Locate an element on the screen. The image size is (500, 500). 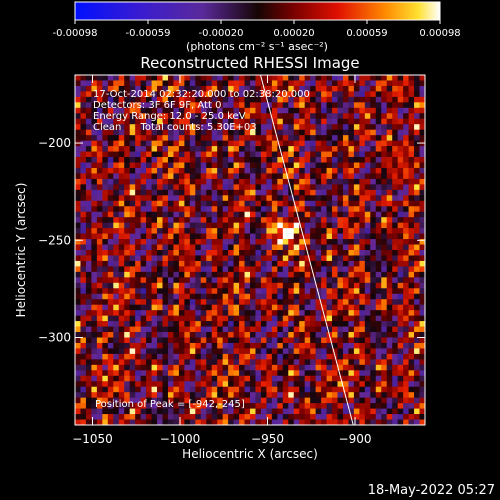
colorbar-tick-label: 0.00098 is located at coordinates (439, 33).